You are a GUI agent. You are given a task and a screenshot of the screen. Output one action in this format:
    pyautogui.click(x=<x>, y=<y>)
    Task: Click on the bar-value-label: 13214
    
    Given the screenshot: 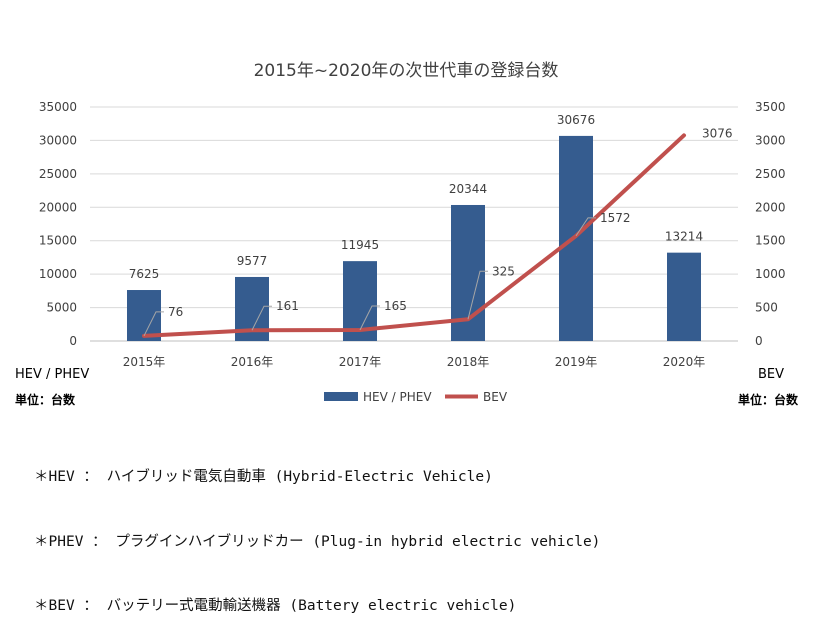 What is the action you would take?
    pyautogui.click(x=684, y=237)
    